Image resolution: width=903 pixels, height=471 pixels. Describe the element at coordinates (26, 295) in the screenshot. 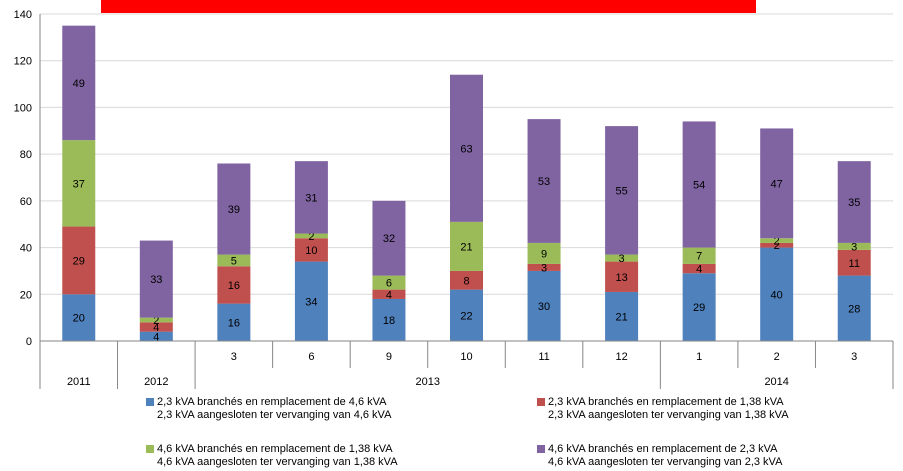

I see `y-tick-label: 20` at that location.